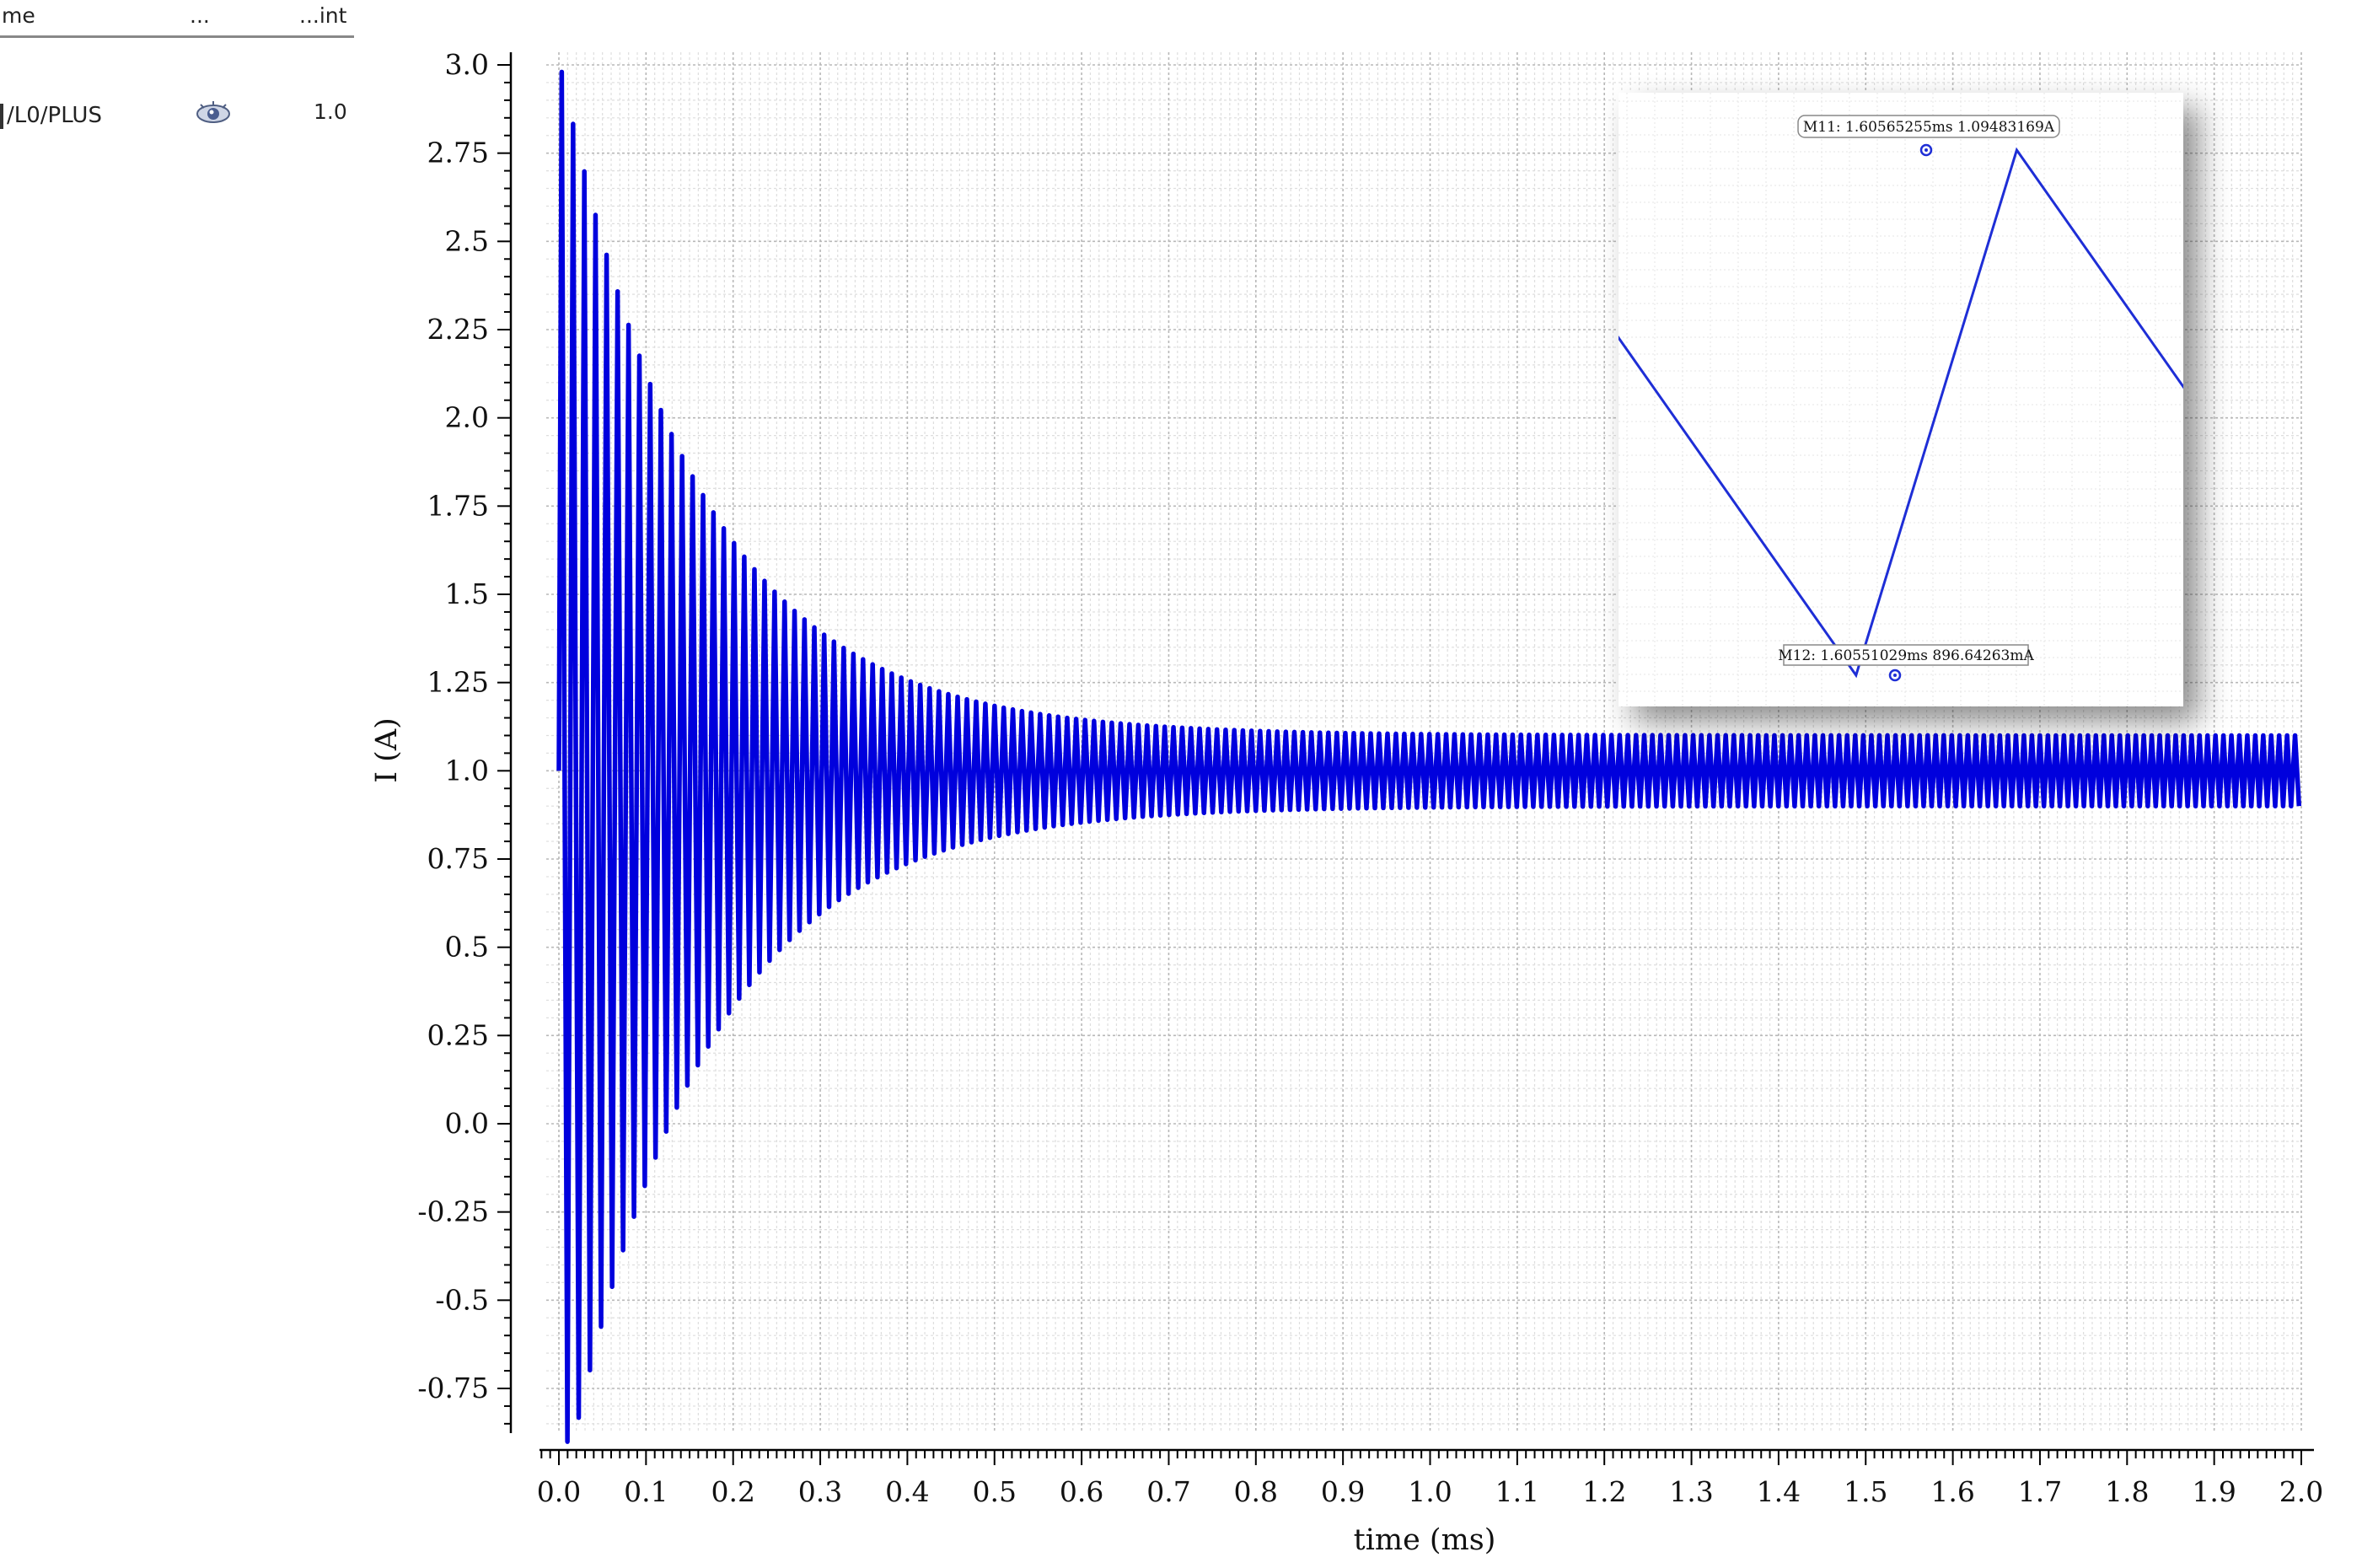  What do you see at coordinates (1425, 1540) in the screenshot?
I see `x-axis-title: time (ms)` at bounding box center [1425, 1540].